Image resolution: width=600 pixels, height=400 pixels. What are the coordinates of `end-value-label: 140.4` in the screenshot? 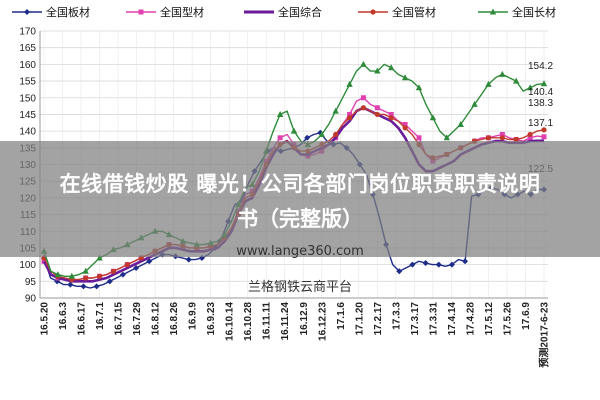 It's located at (540, 92).